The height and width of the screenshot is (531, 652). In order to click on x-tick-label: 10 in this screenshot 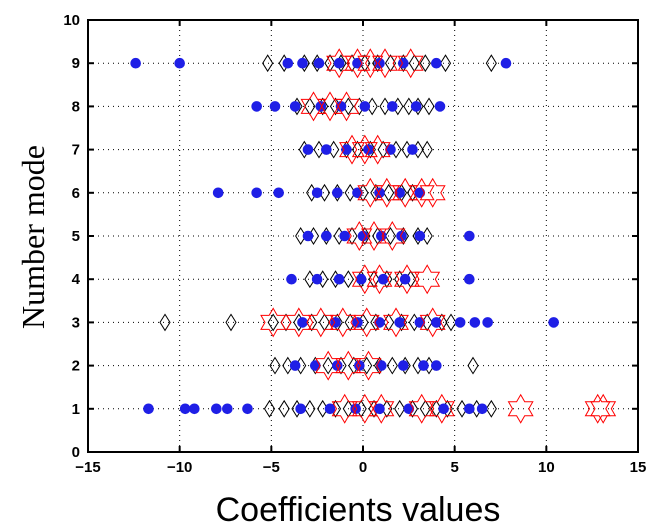, I will do `click(546, 467)`.